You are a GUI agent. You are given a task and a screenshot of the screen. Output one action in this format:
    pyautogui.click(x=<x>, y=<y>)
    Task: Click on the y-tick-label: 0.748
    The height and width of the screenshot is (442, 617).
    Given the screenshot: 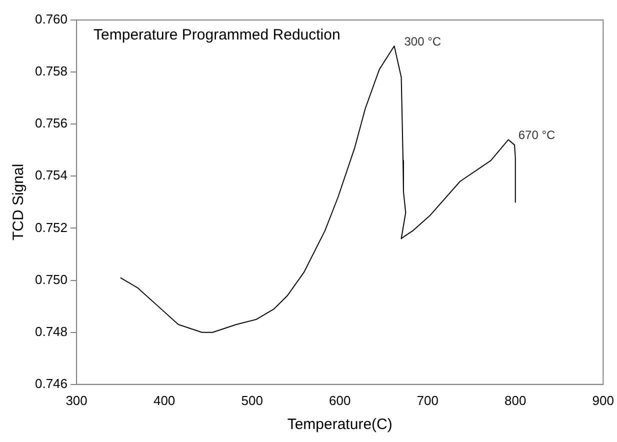 What is the action you would take?
    pyautogui.click(x=51, y=331)
    